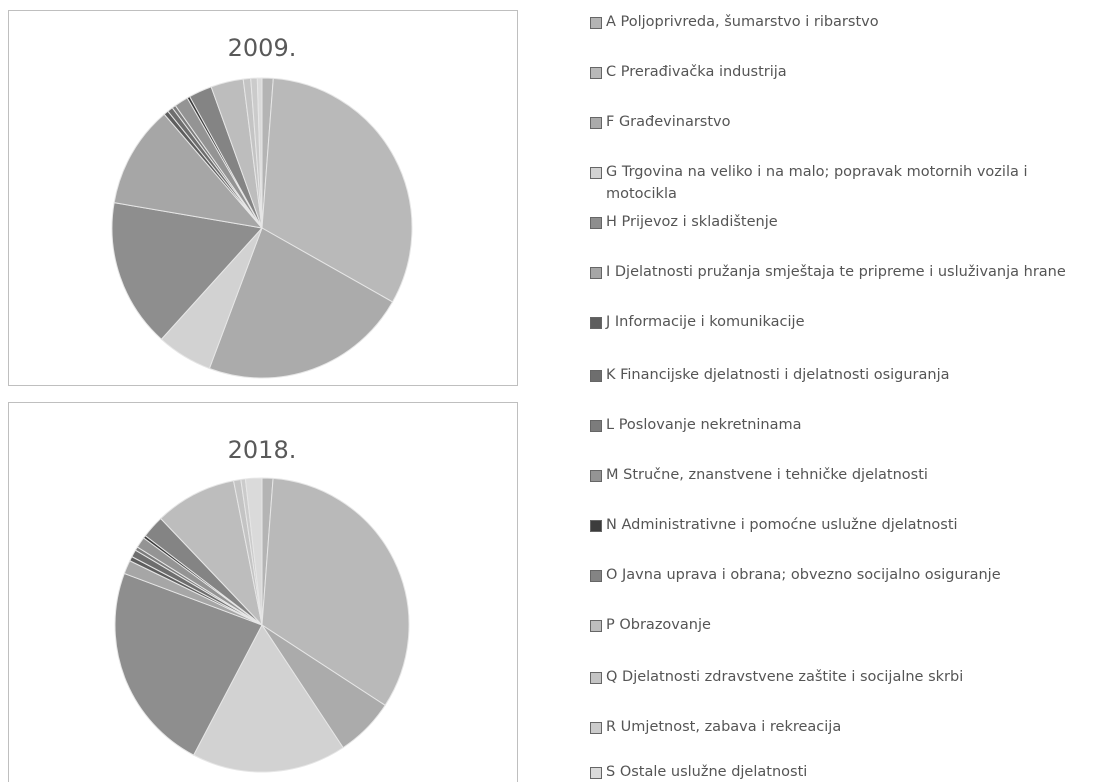  Describe the element at coordinates (262, 48) in the screenshot. I see `chart-title: 2009.` at that location.